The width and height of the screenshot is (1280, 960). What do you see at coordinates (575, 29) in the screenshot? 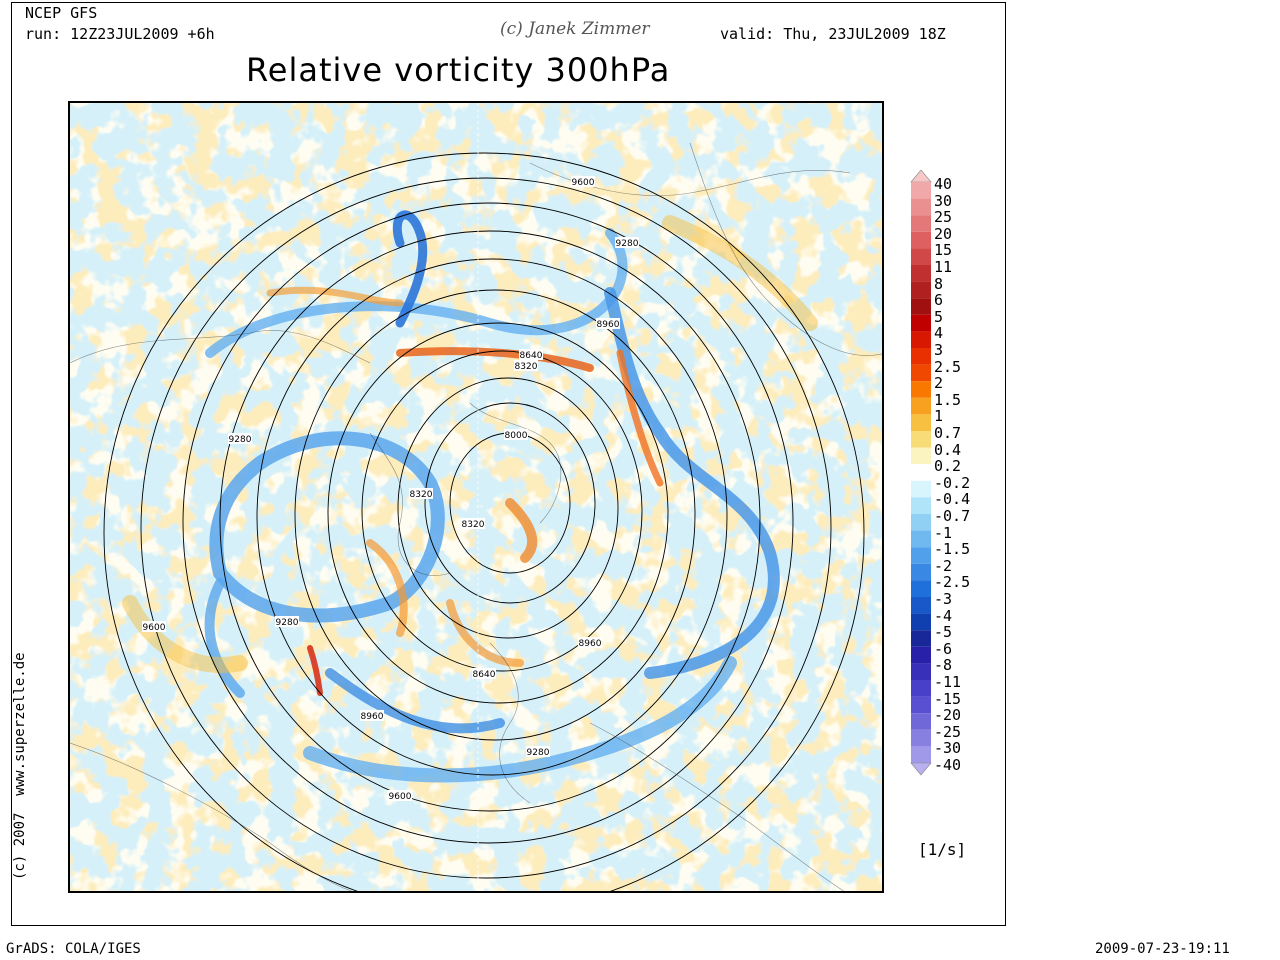
I see `copyright-watermark: (c) Janek Zimmer` at bounding box center [575, 29].